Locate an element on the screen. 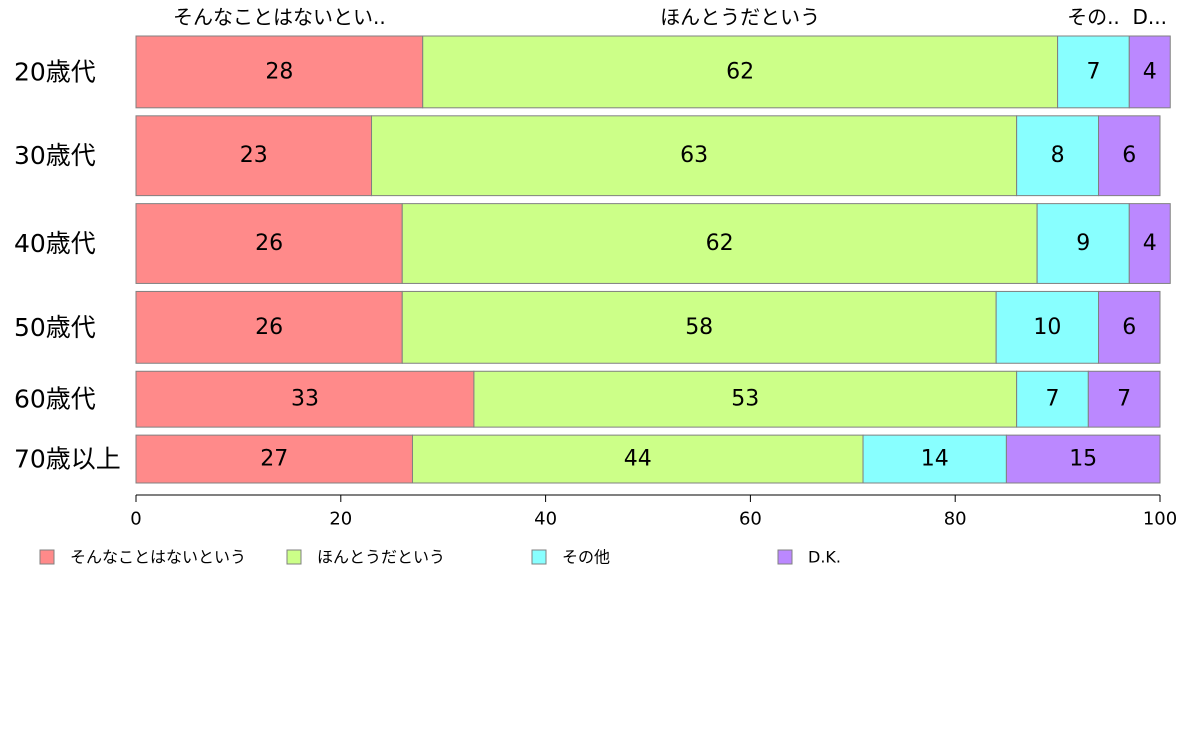  x-tick-label: 60 is located at coordinates (750, 519).